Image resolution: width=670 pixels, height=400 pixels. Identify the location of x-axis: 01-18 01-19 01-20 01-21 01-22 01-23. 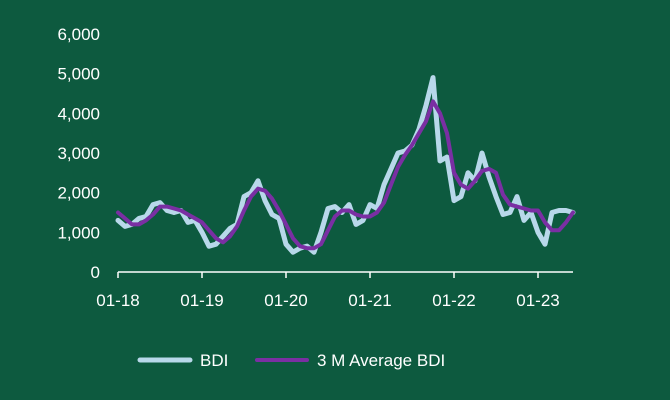
(334, 290).